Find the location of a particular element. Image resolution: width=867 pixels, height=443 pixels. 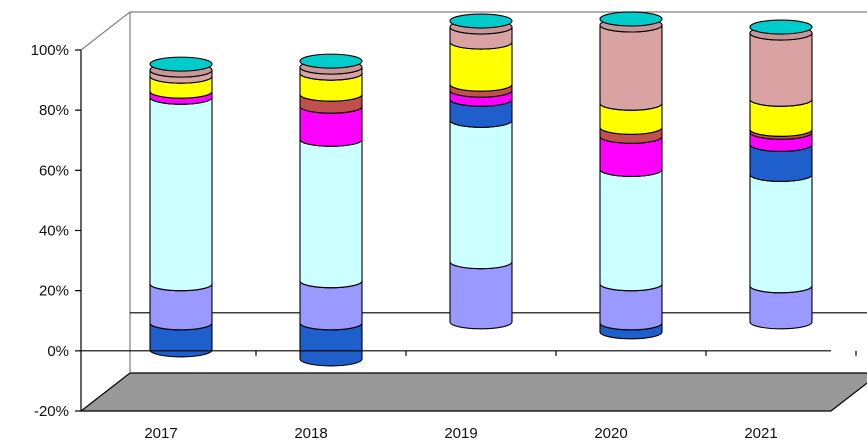

y-tick-label: 40% is located at coordinates (54, 231).